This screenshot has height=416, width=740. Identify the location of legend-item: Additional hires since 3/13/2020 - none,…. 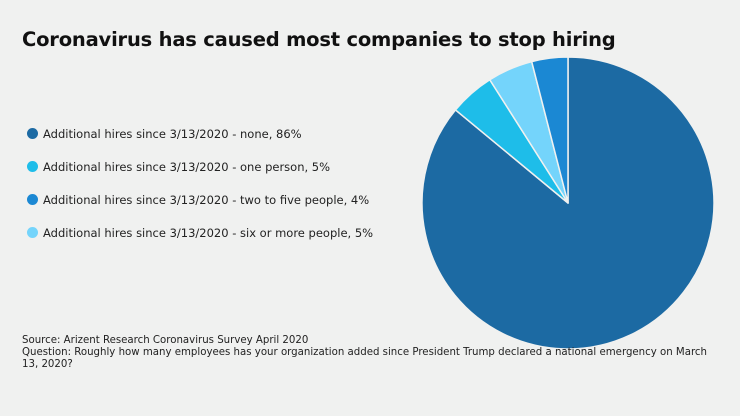
(200, 133).